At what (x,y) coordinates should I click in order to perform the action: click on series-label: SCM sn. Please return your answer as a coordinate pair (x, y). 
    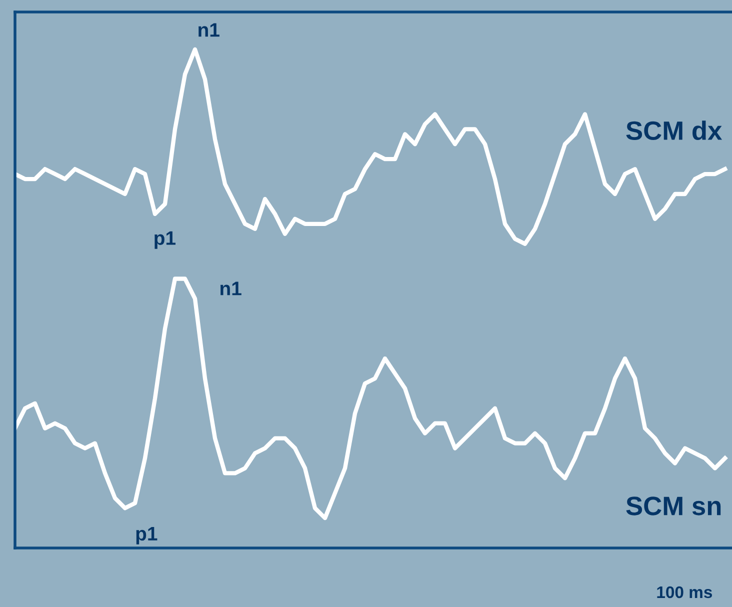
    Looking at the image, I should click on (673, 506).